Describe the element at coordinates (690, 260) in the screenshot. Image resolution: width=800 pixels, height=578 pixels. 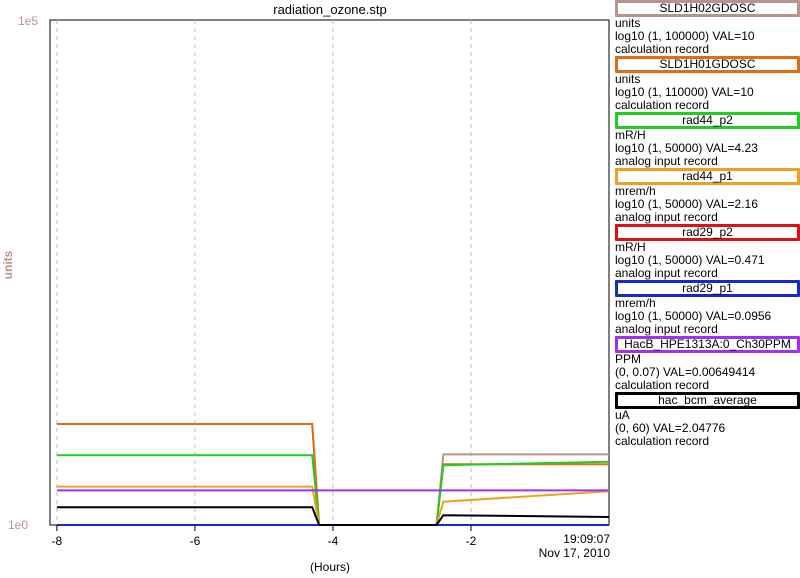
I see `legend-range: log10 (1, 50000) VAL=0.471` at that location.